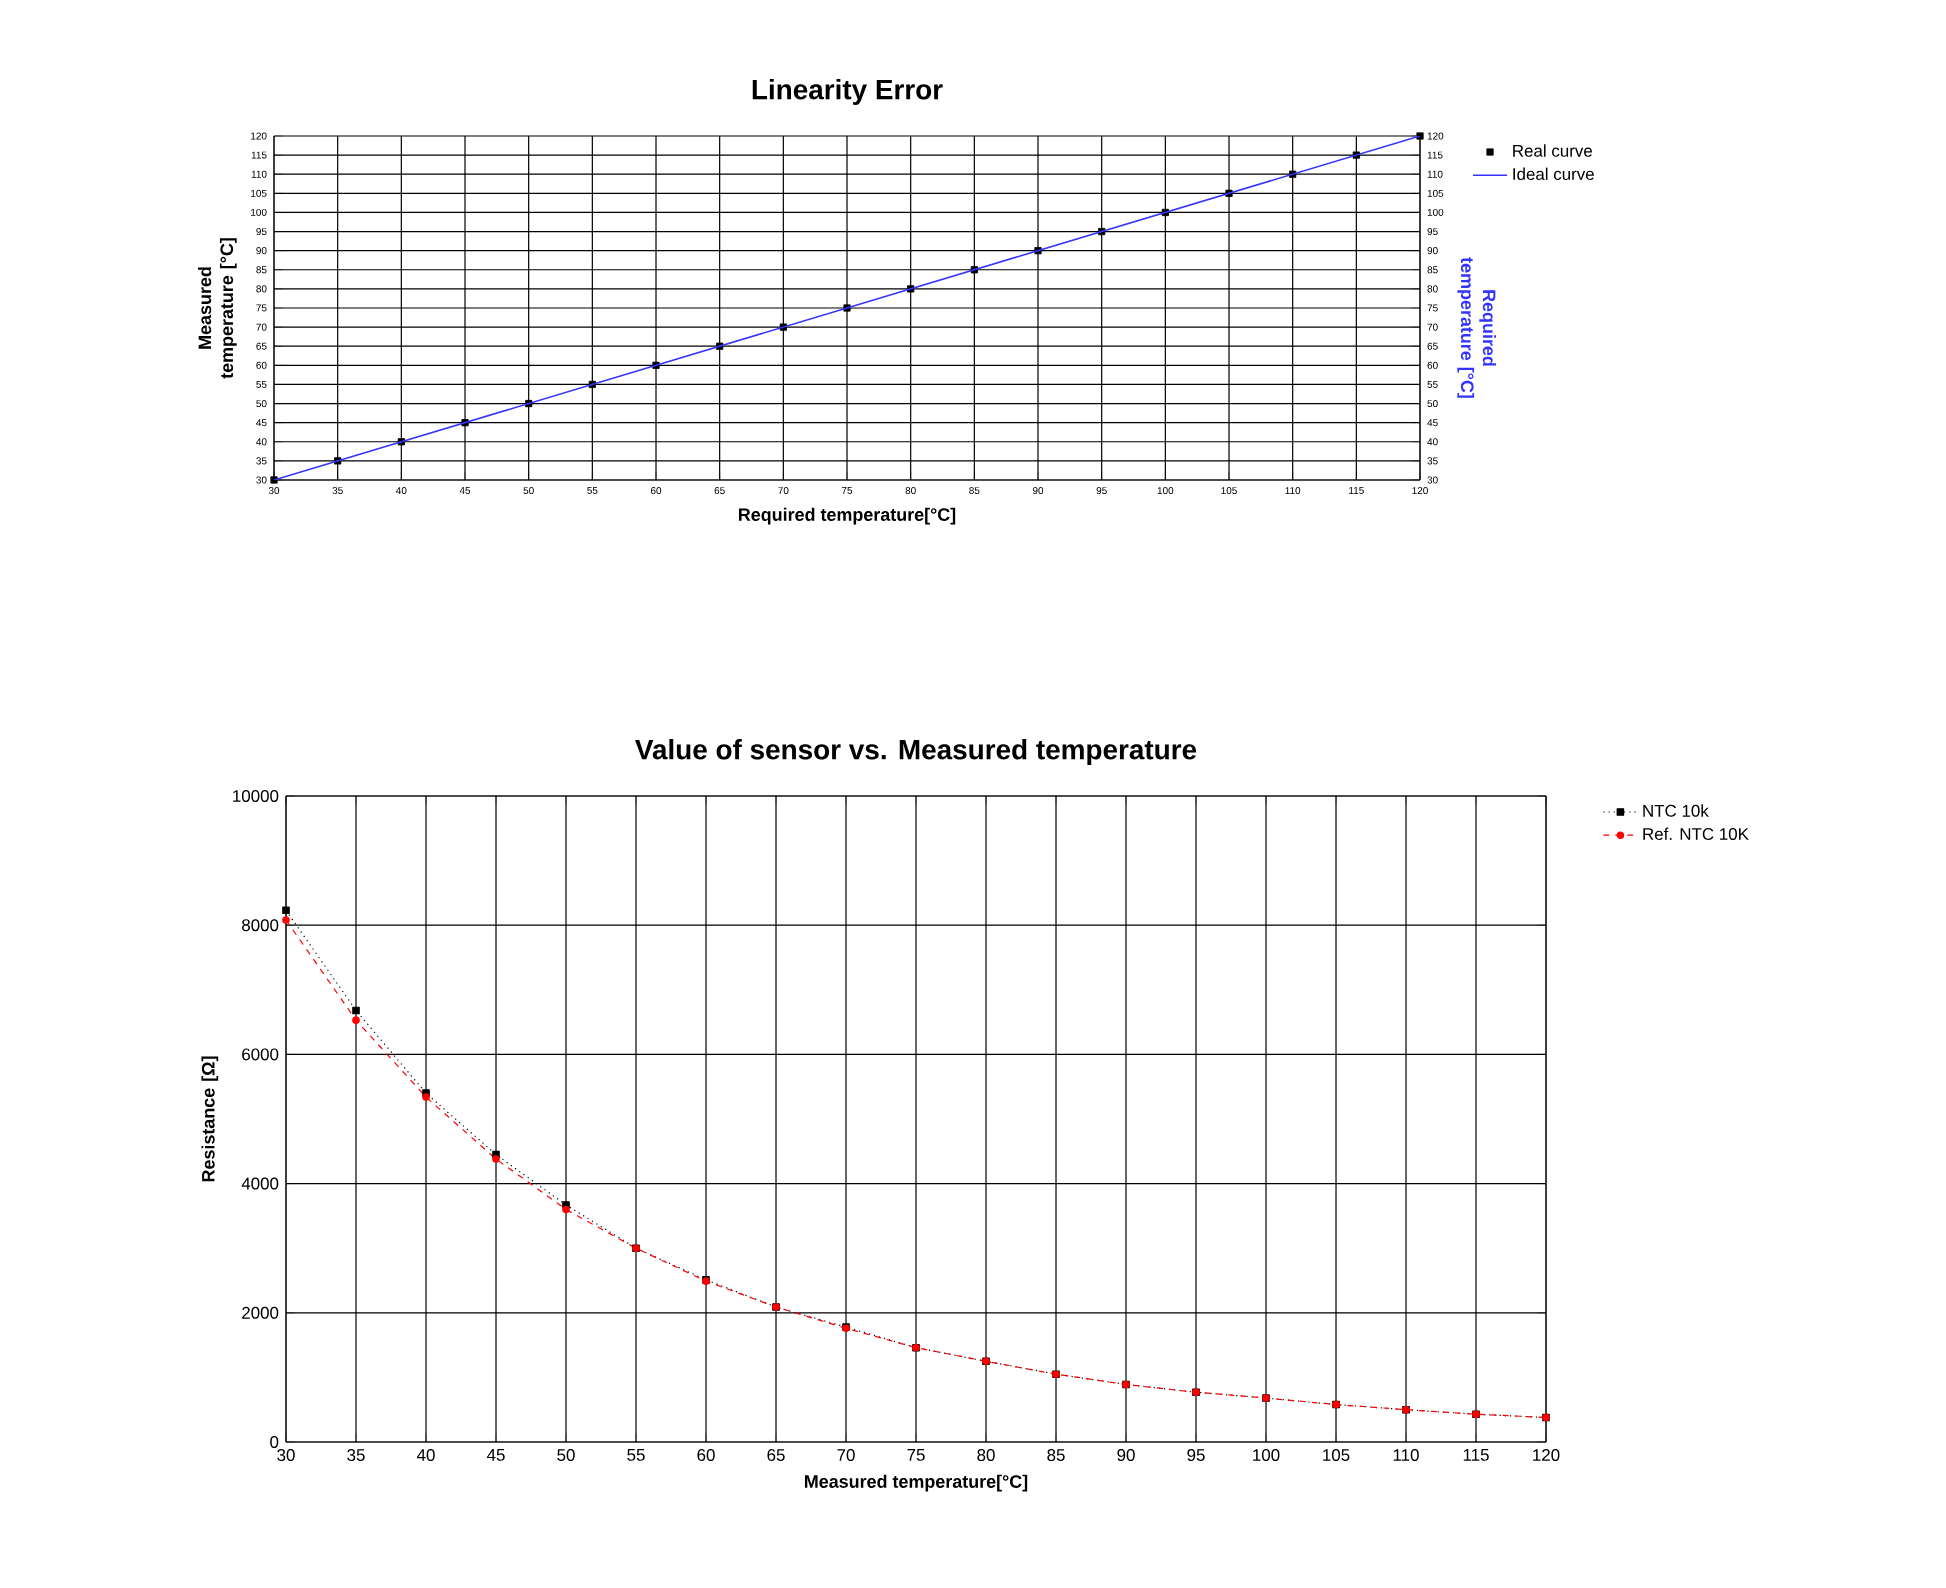 The height and width of the screenshot is (1588, 1946). I want to click on x-tick-label: 90, so click(1126, 1455).